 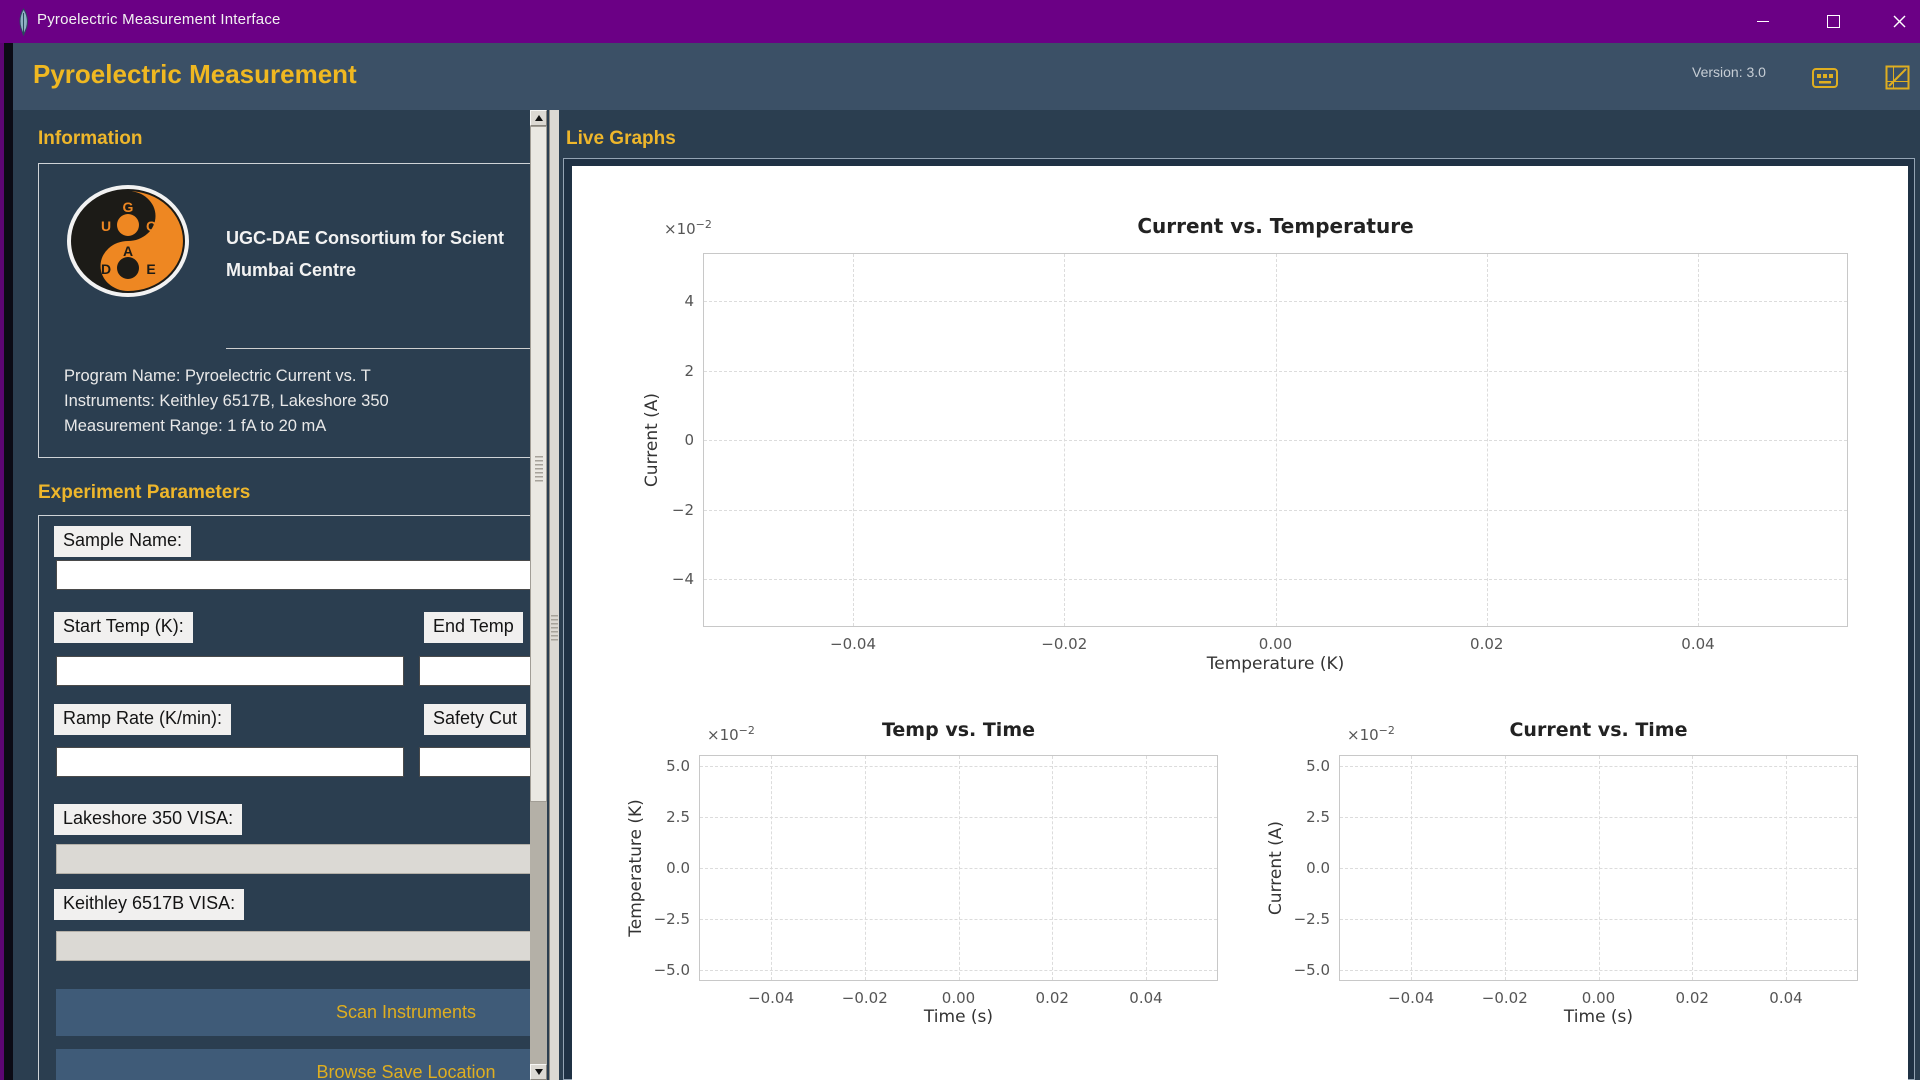 What do you see at coordinates (217, 376) in the screenshot?
I see `program-name-line: Program Name: Pyroelectric Current vs. T` at bounding box center [217, 376].